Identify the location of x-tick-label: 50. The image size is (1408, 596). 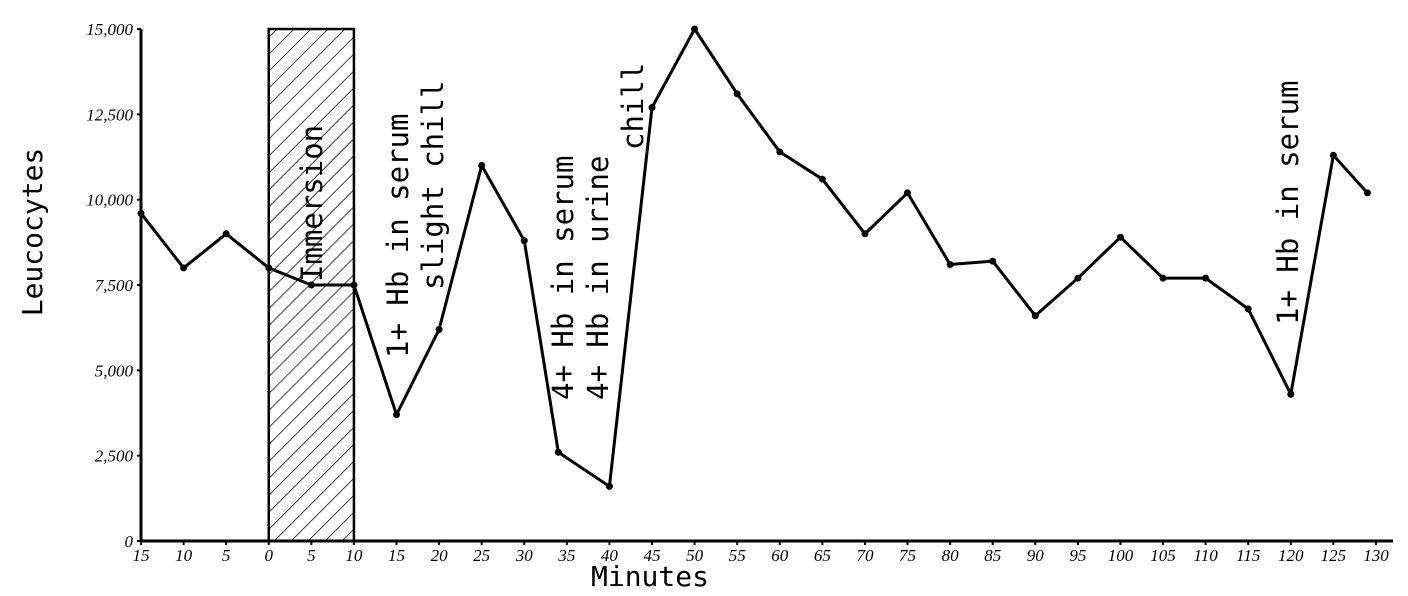
(695, 555).